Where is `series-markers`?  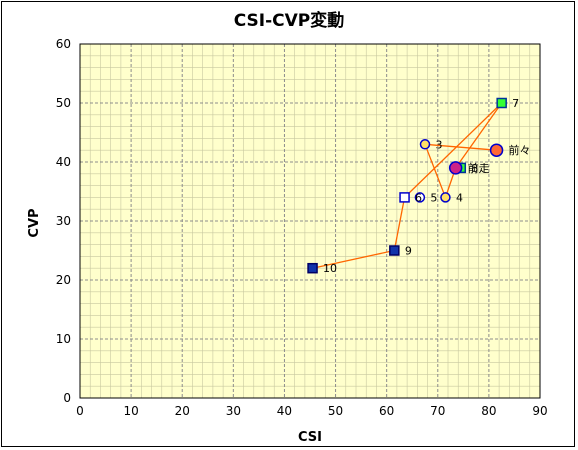
series-markers is located at coordinates (407, 185).